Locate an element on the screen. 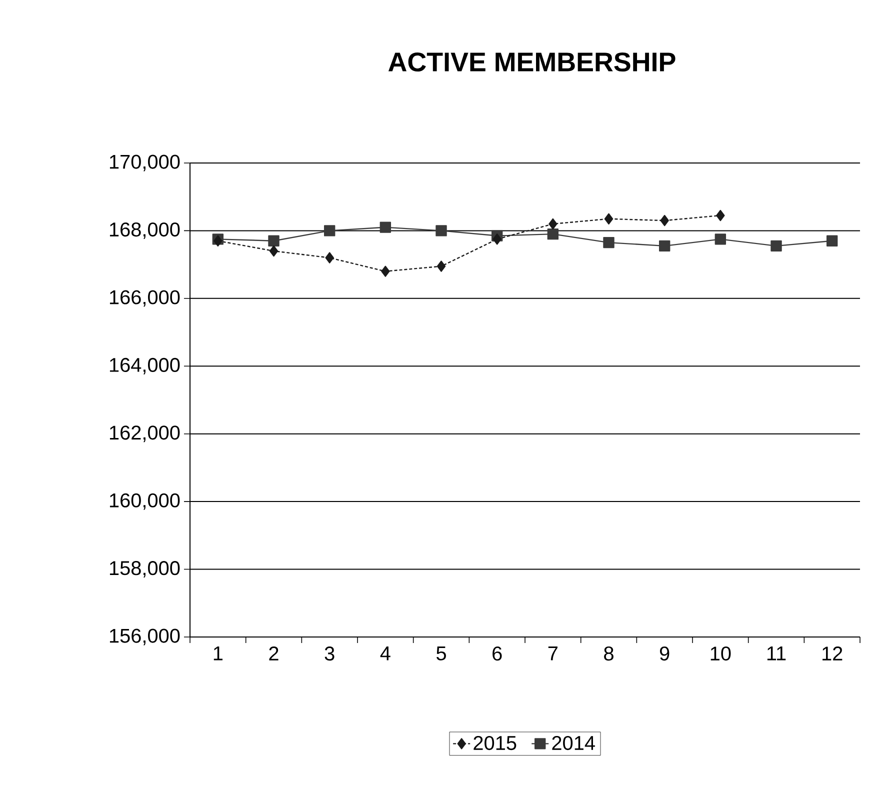 The image size is (877, 792). x-tick-label: 12 is located at coordinates (832, 653).